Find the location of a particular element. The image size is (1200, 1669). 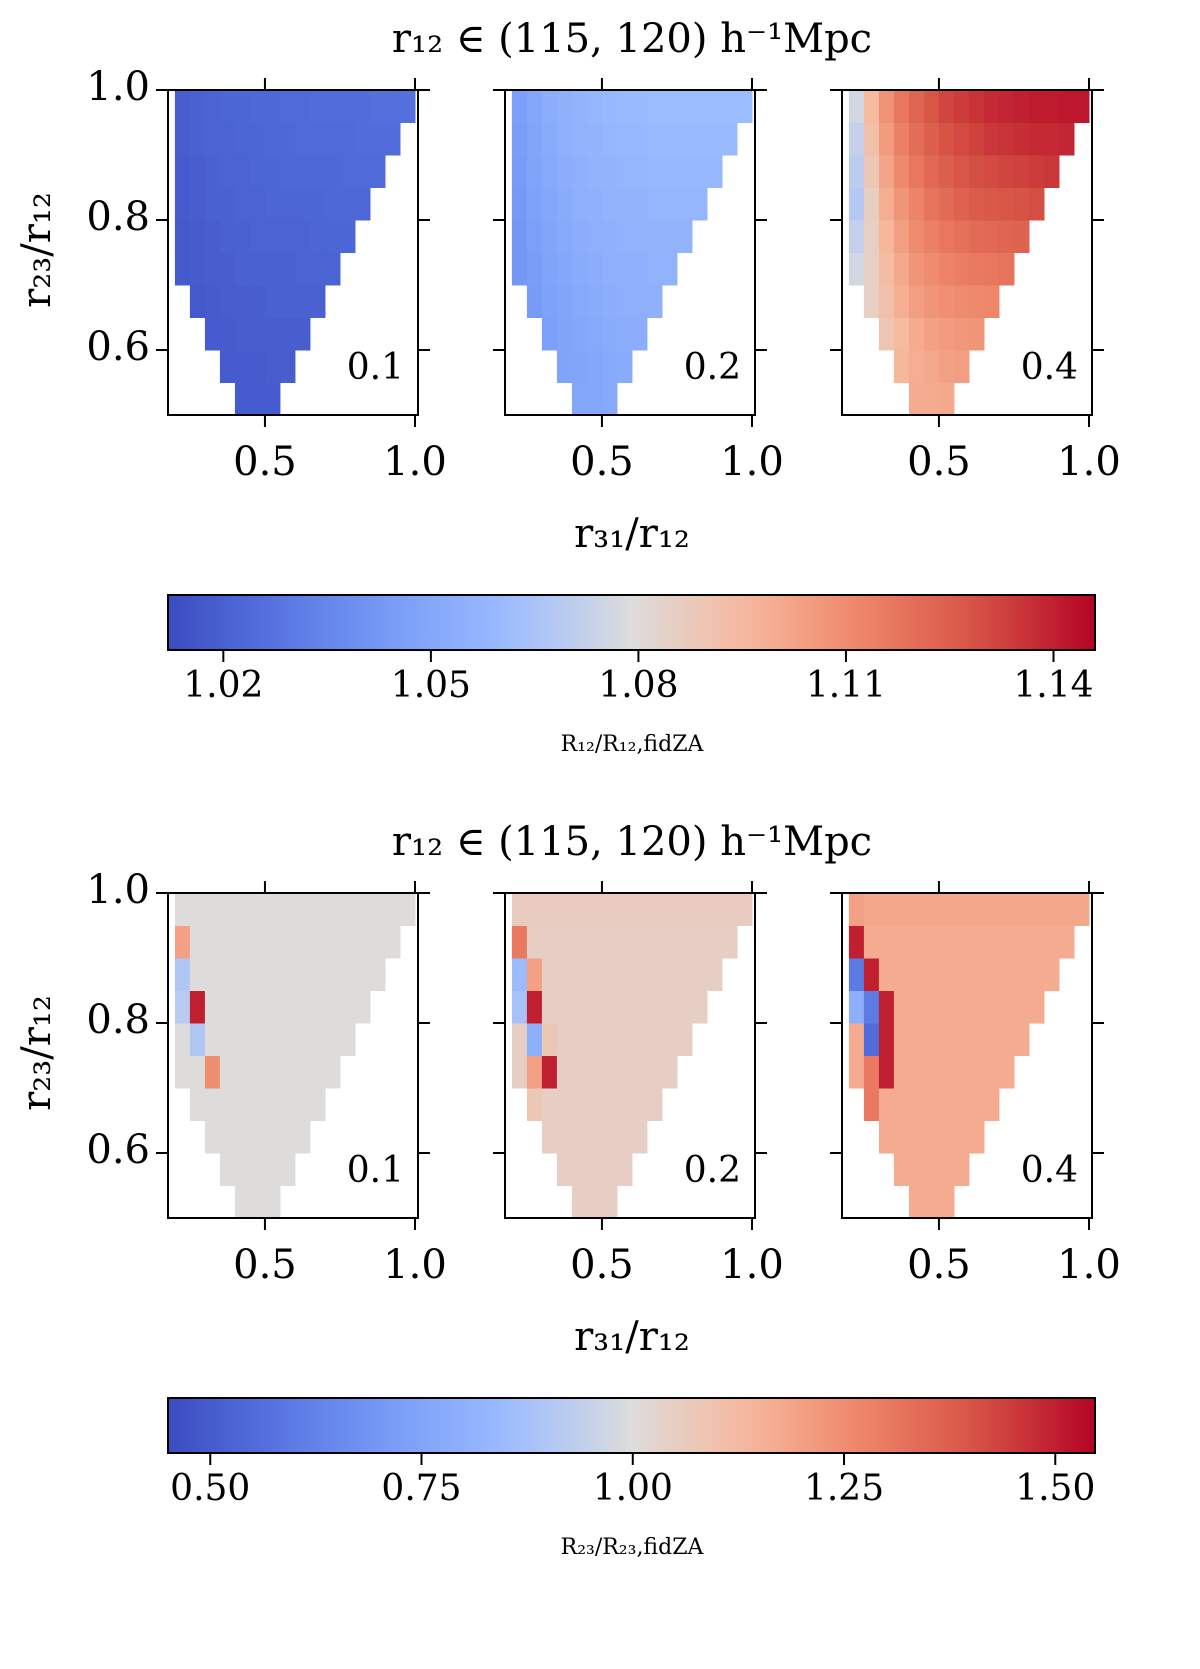

colorbar-label: R₁₂/R₁₂,fidZA is located at coordinates (633, 744).